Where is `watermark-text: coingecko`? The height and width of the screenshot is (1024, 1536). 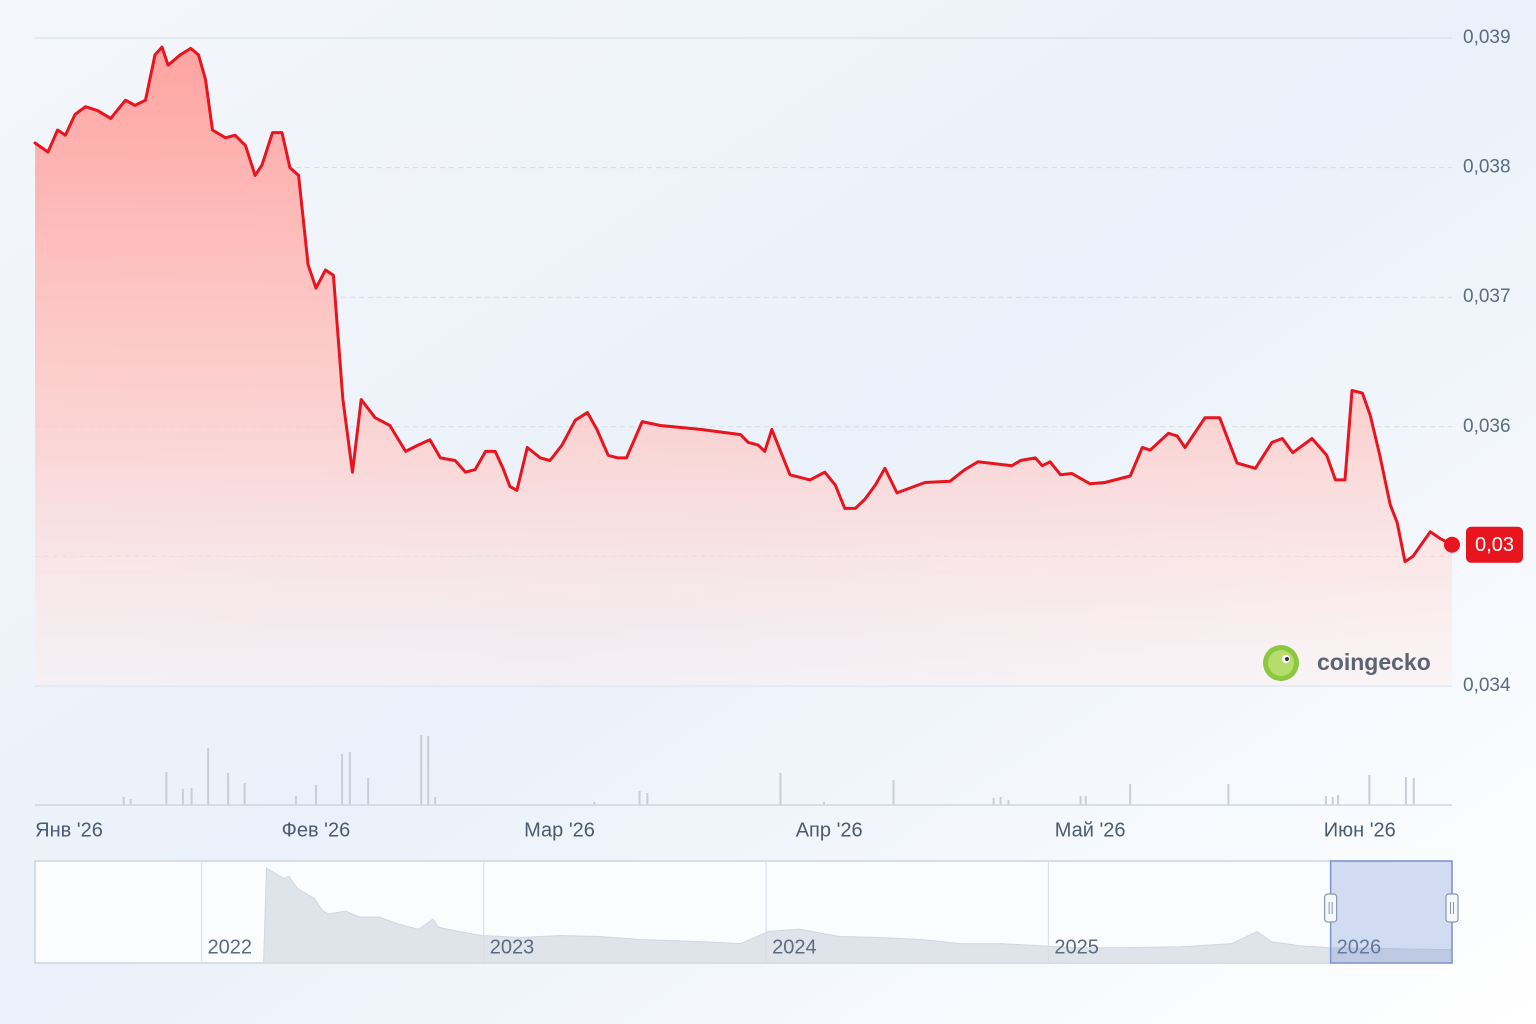 watermark-text: coingecko is located at coordinates (1374, 662).